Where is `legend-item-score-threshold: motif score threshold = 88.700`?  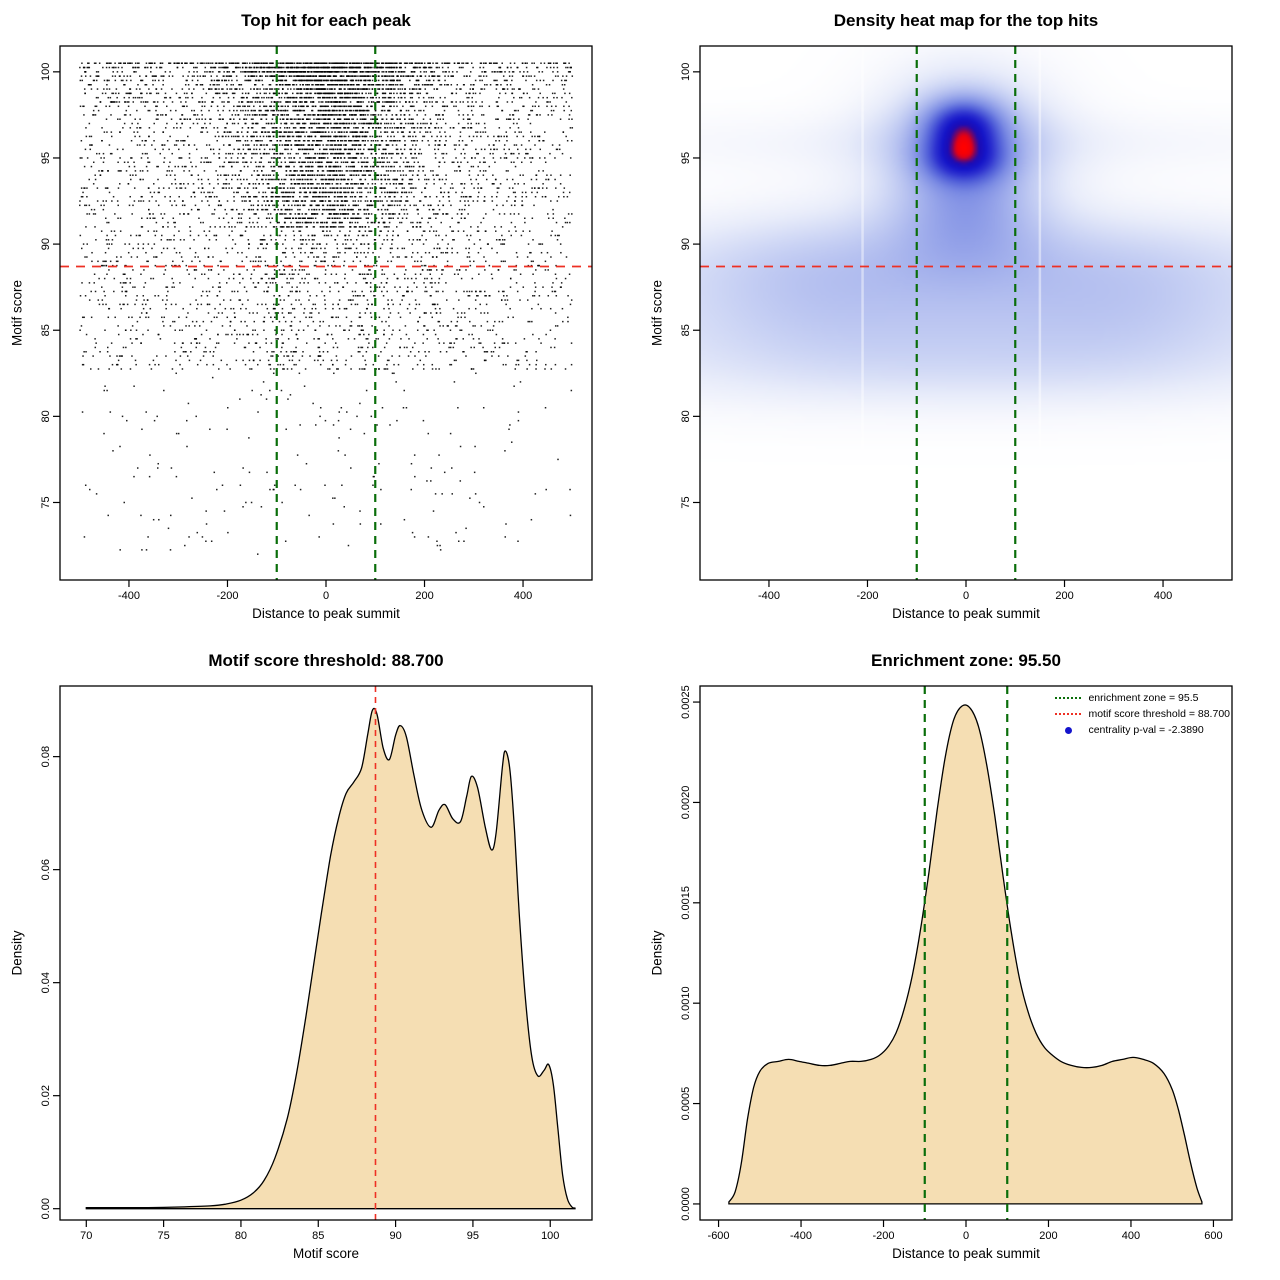 legend-item-score-threshold: motif score threshold = 88.700 is located at coordinates (1142, 714).